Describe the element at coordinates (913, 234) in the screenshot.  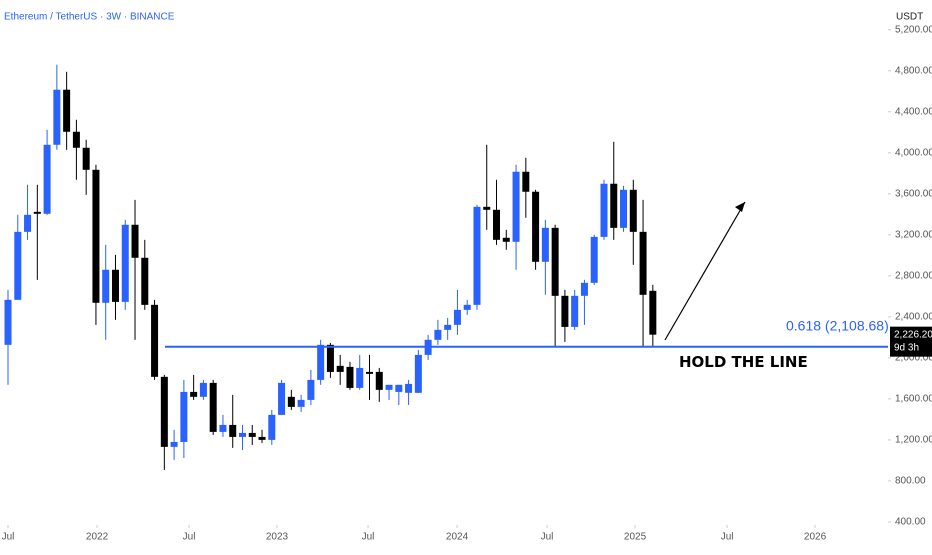
I see `y-tick-label: 3,200.00` at that location.